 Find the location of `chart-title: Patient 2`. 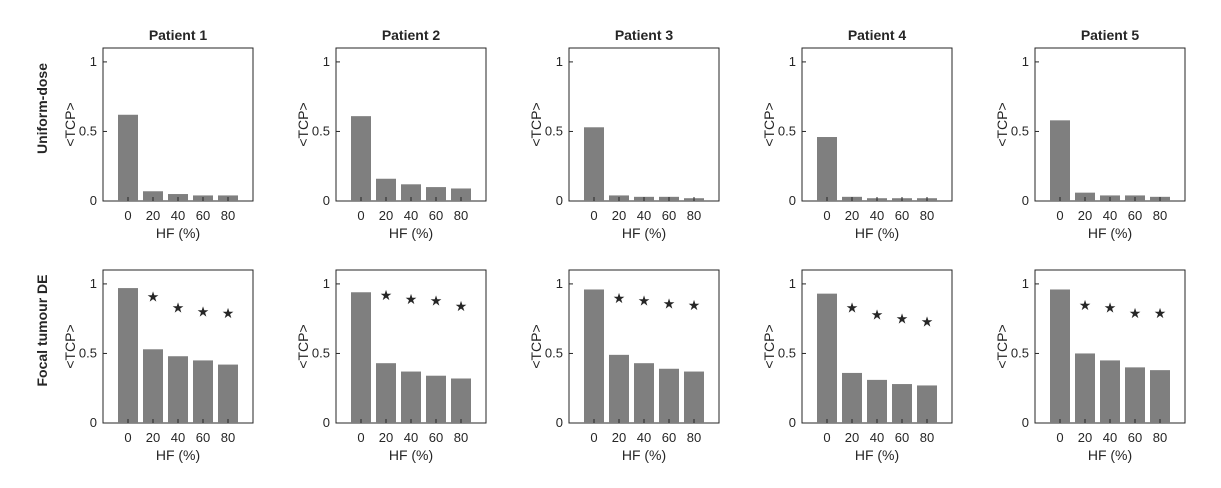

chart-title: Patient 2 is located at coordinates (411, 35).